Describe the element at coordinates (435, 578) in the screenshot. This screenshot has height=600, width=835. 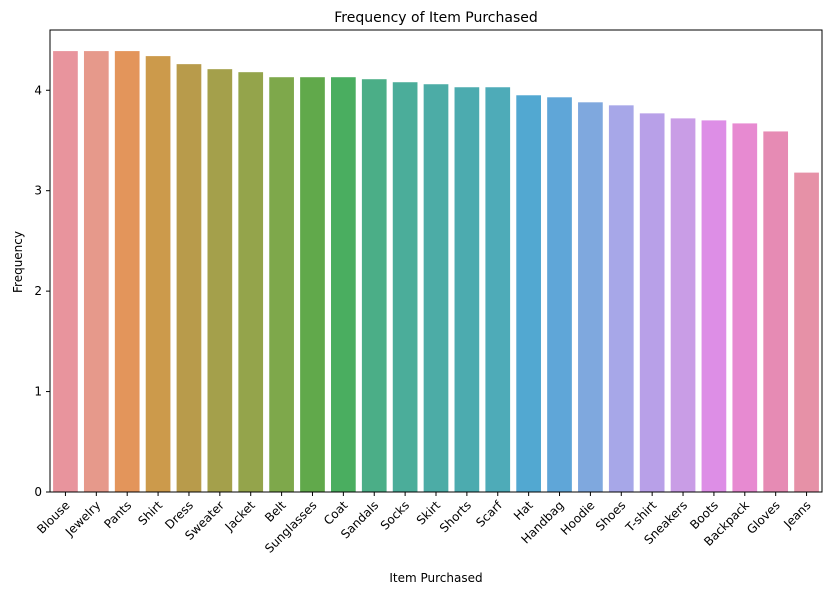
I see `x-axis-label: Item Purchased` at that location.